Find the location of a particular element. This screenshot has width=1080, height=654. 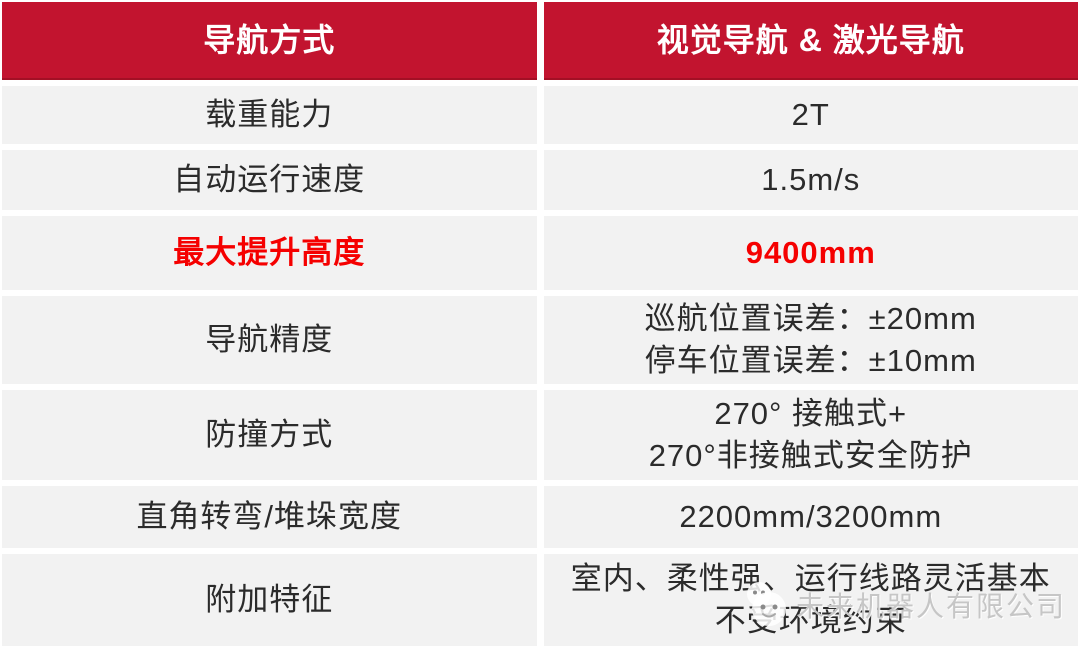

spec-label-text: 附加特征 is located at coordinates (269, 599).